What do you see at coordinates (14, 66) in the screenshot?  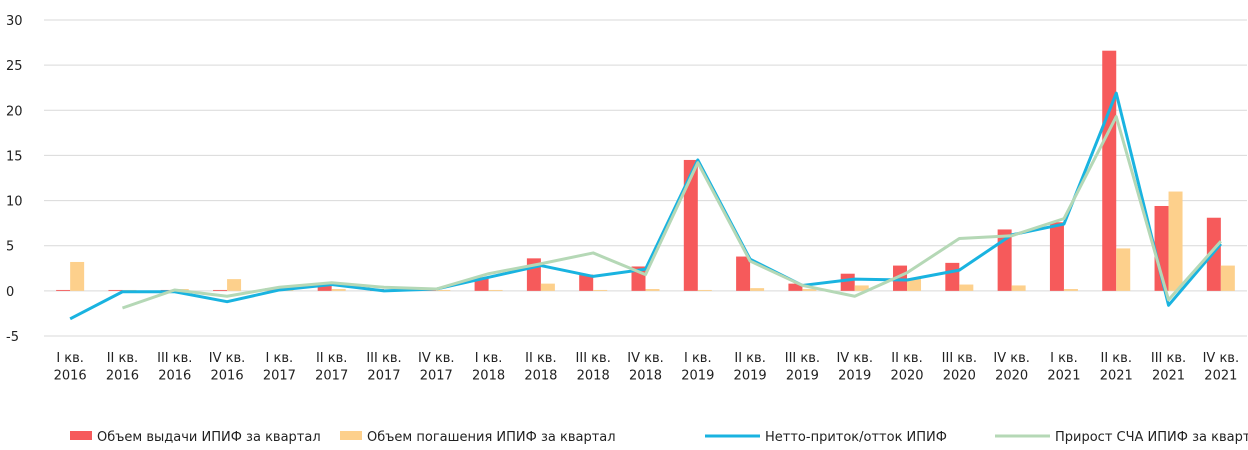 I see `y-tick-label: 25` at bounding box center [14, 66].